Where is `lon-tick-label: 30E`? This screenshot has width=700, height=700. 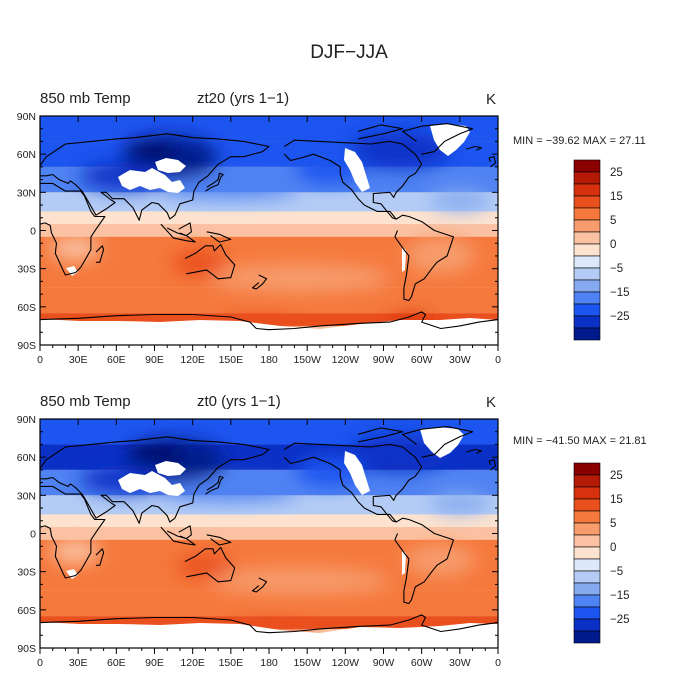 lon-tick-label: 30E is located at coordinates (78, 360).